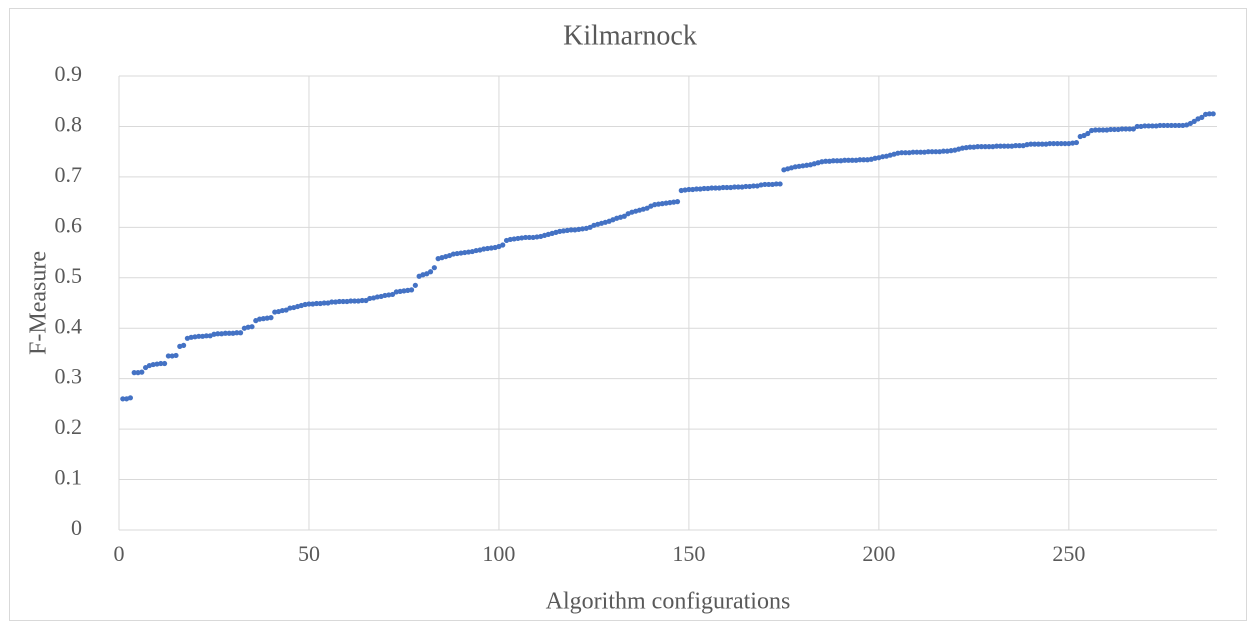  What do you see at coordinates (630, 35) in the screenshot?
I see `chart-title: Kilmarnock` at bounding box center [630, 35].